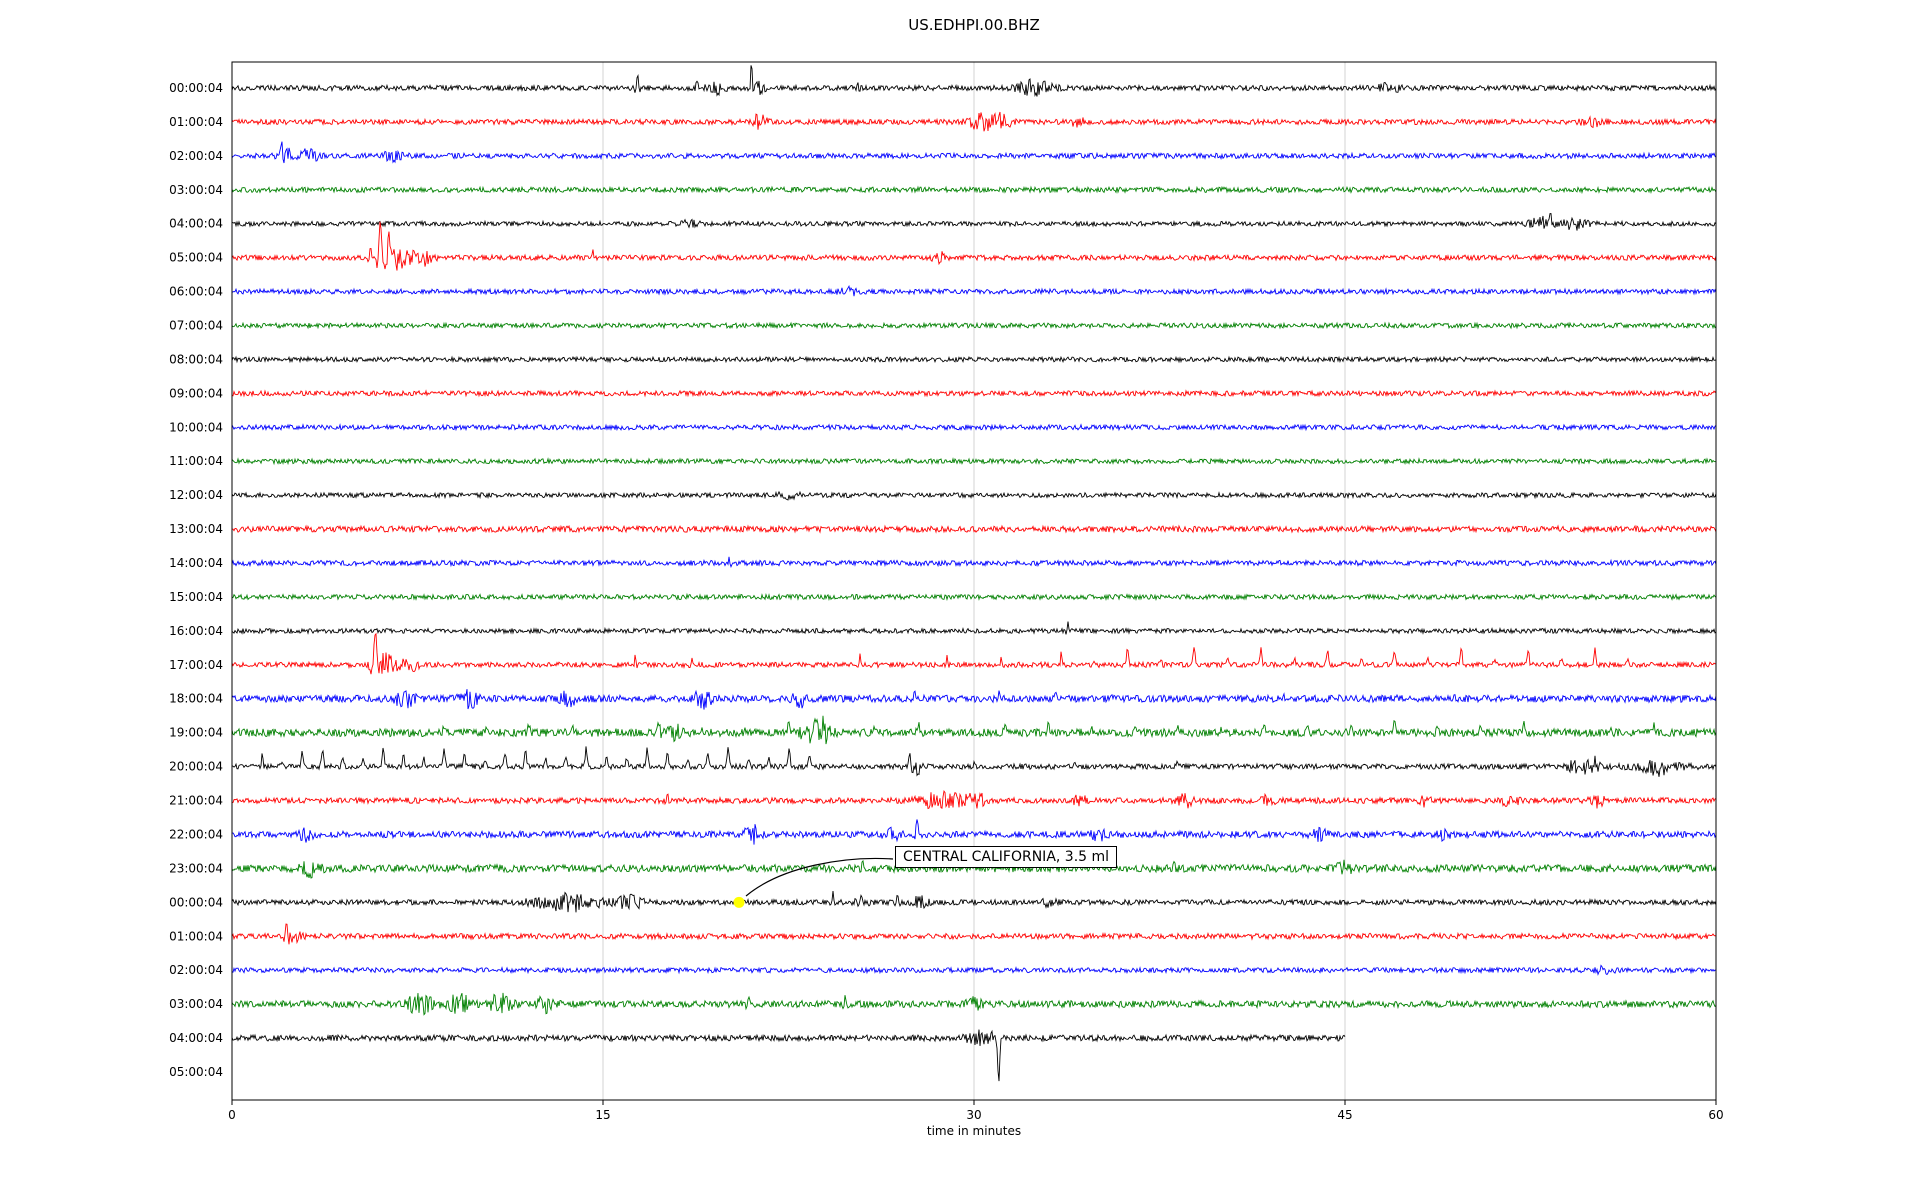  I want to click on event-marker, so click(739, 902).